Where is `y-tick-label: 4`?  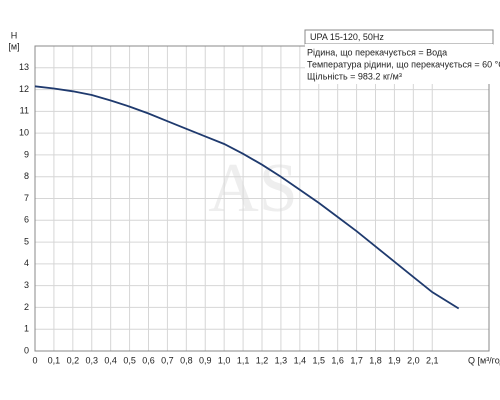
y-tick-label: 4 is located at coordinates (26, 263).